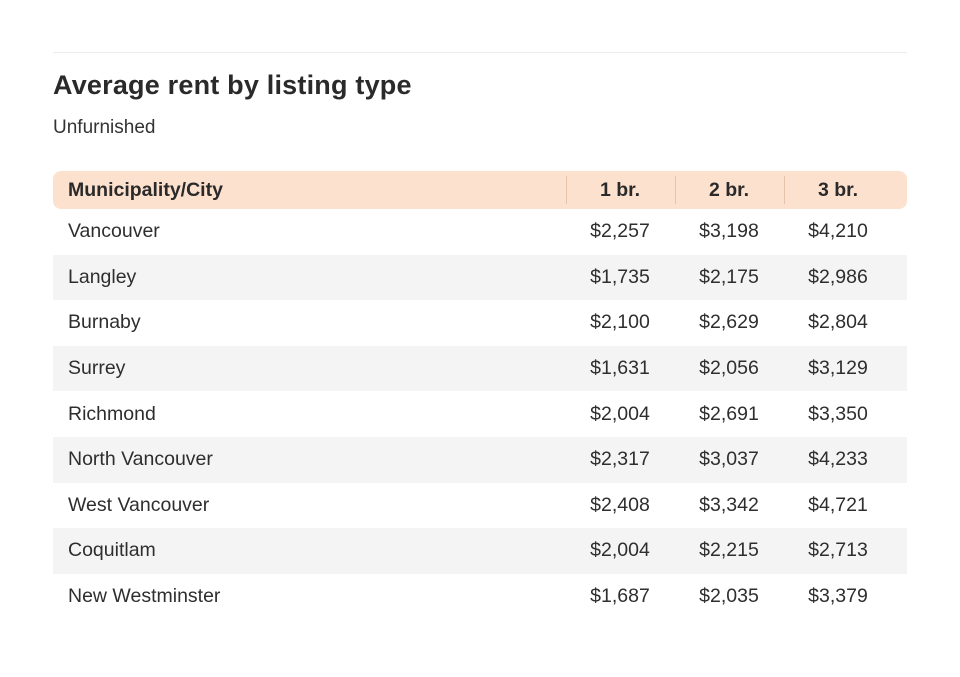  What do you see at coordinates (144, 596) in the screenshot?
I see `cell-municipality: New Westminster` at bounding box center [144, 596].